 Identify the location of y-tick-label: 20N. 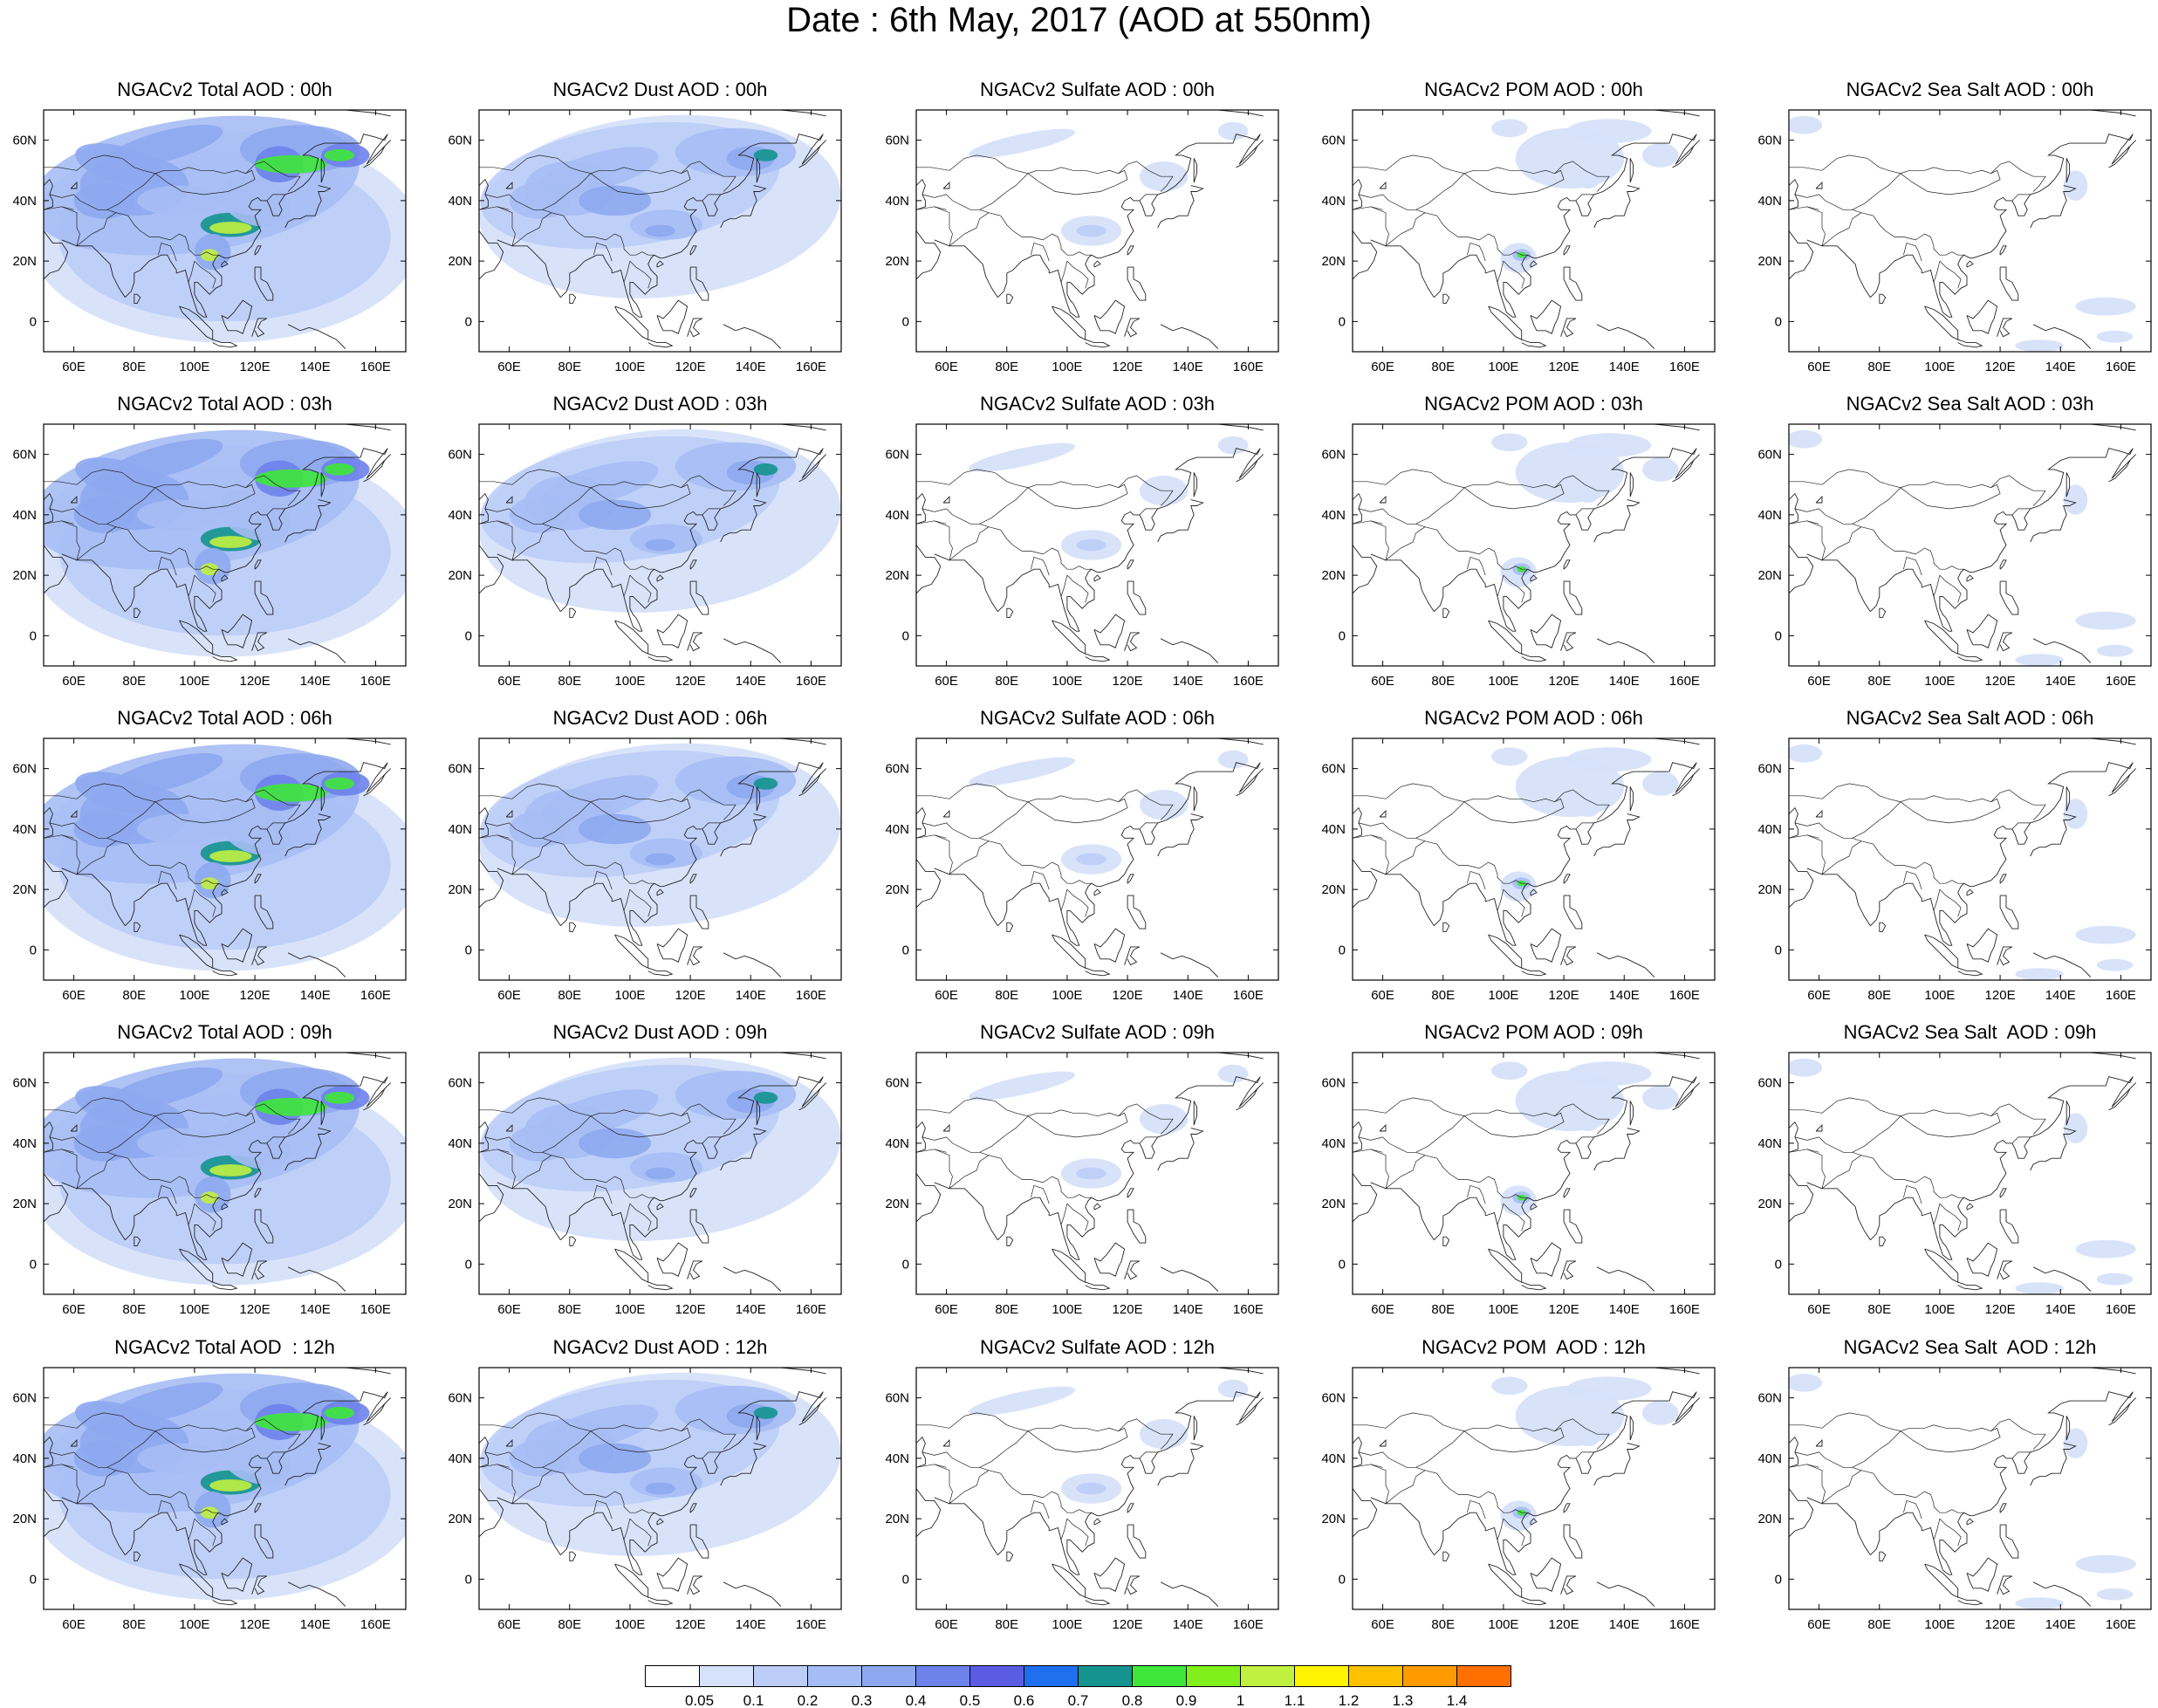
(24, 575).